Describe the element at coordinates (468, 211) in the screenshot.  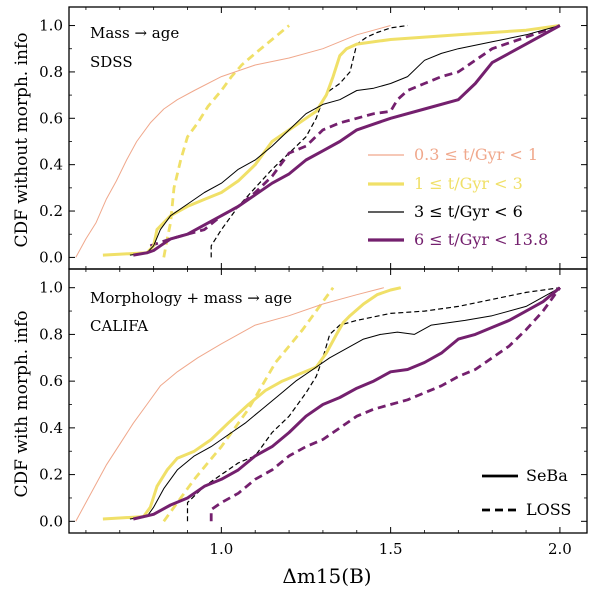
I see `legend-label-bin3: 3 ≤ t/Gyr < 6` at that location.